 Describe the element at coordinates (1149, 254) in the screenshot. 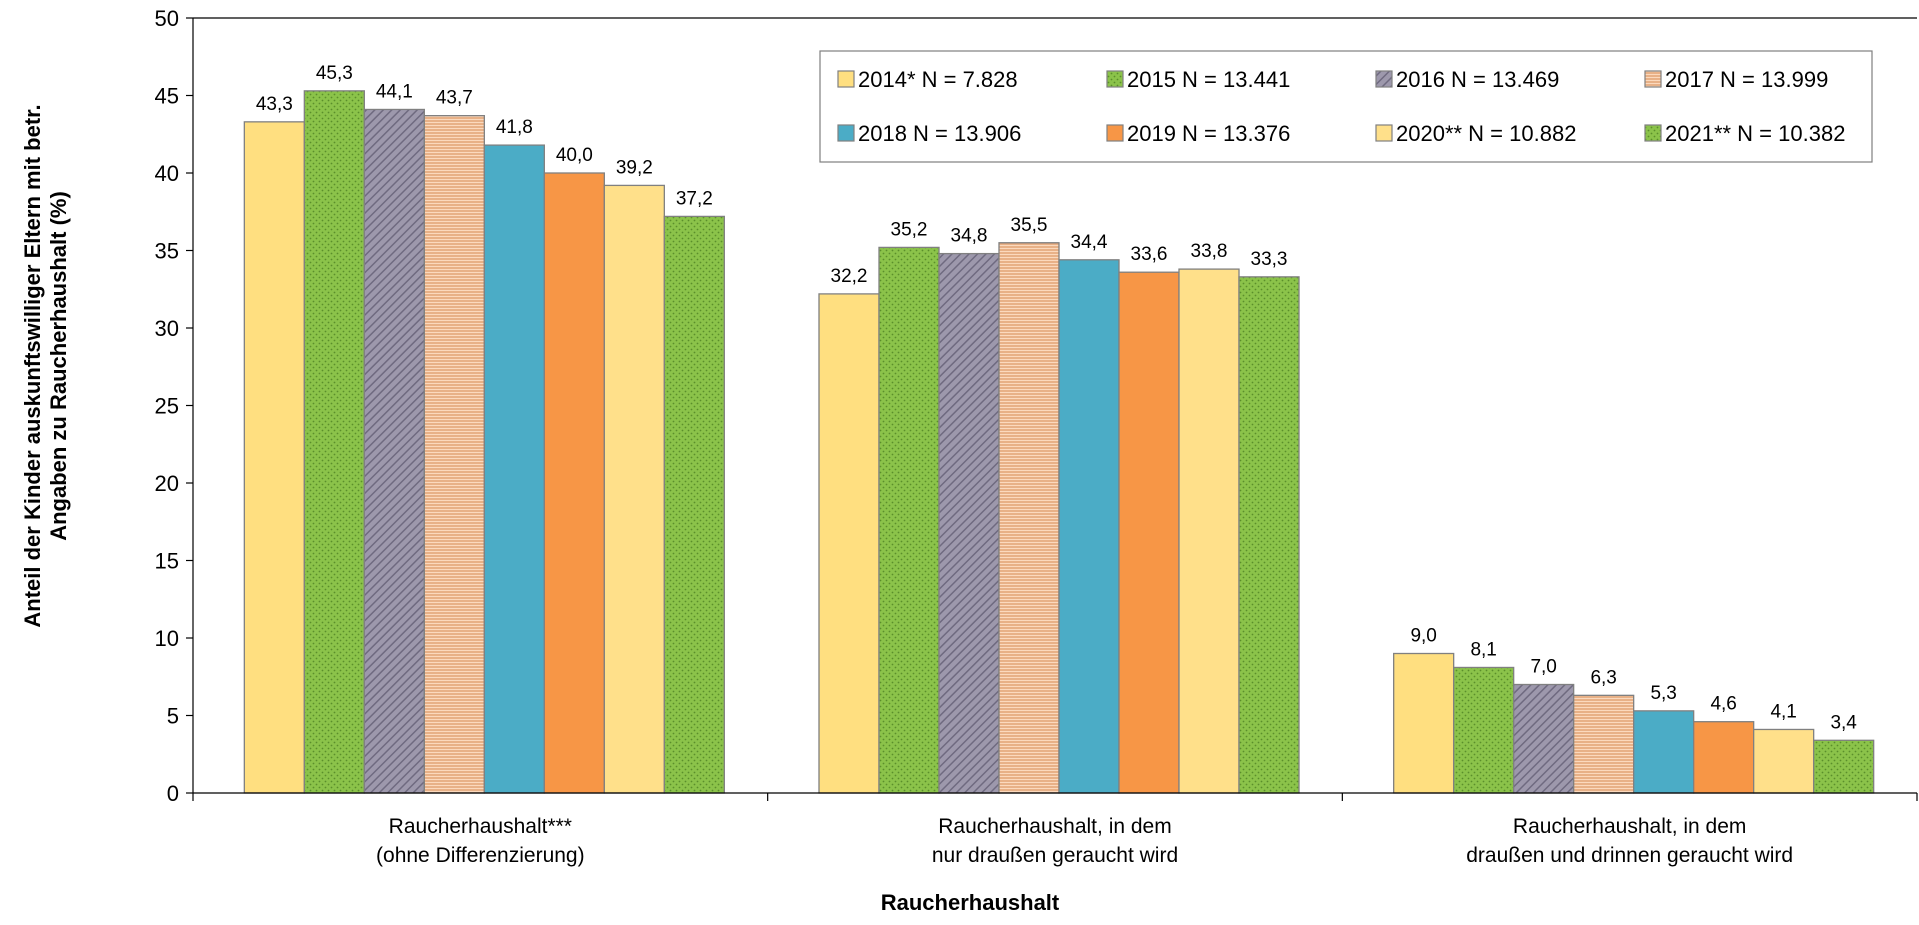

I see `data-label-1-5: 33,6` at that location.